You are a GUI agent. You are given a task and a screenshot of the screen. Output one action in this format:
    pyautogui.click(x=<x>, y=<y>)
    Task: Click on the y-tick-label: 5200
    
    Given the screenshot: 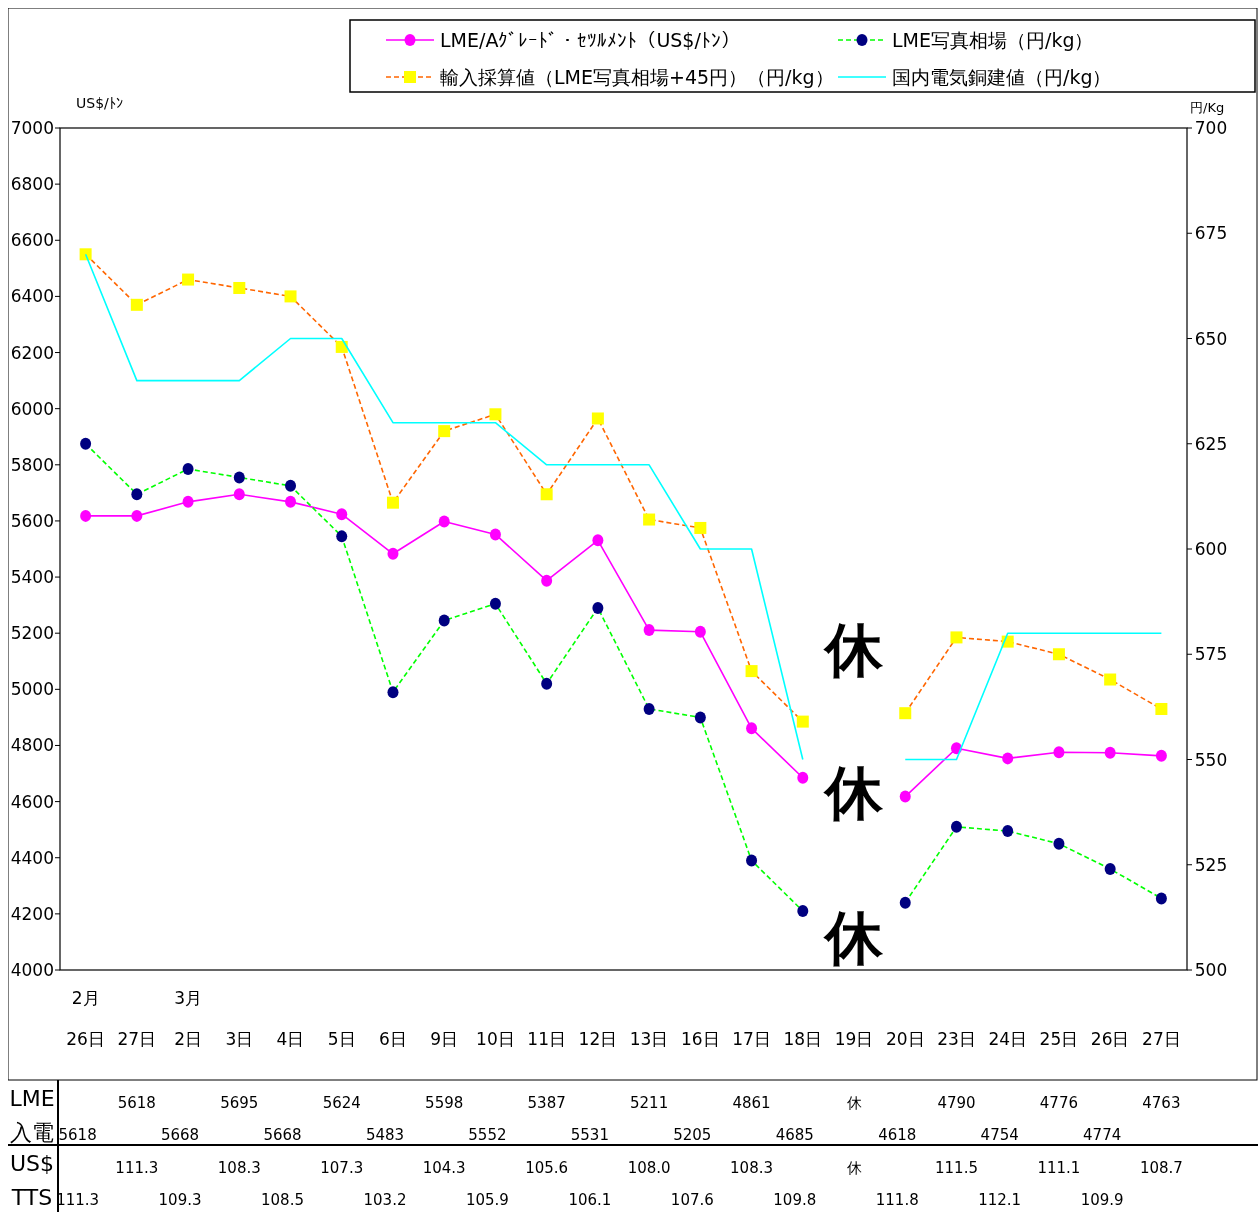 What is the action you would take?
    pyautogui.click(x=32, y=633)
    